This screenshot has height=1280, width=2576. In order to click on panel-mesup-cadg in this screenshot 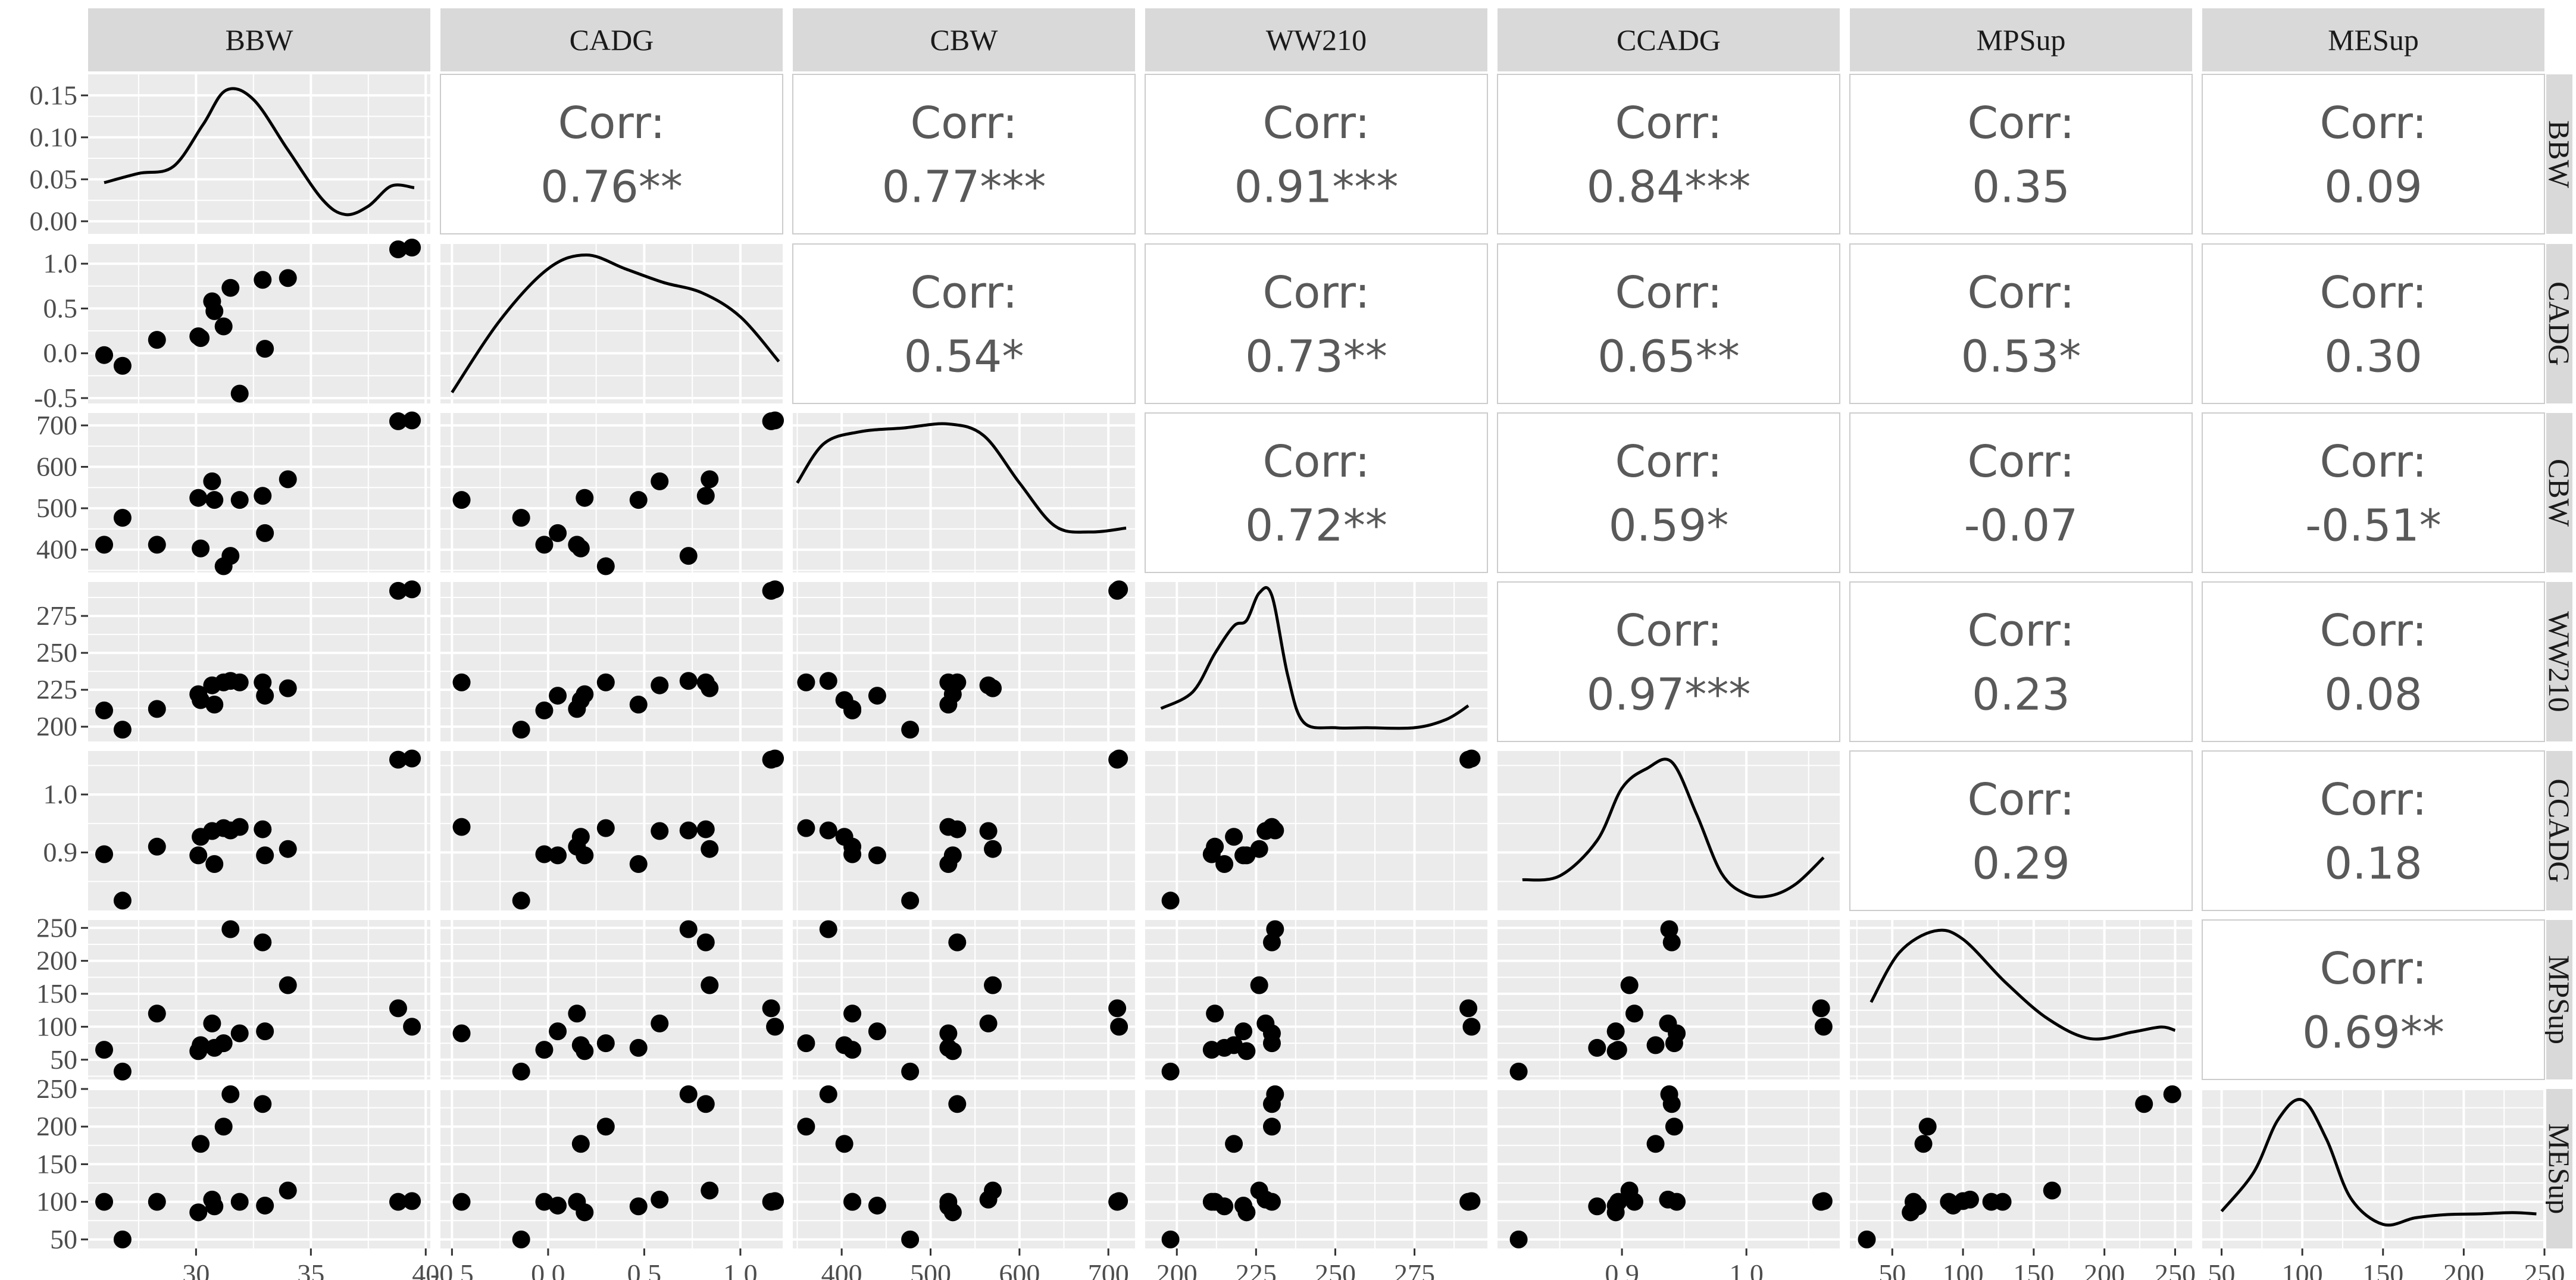, I will do `click(612, 1166)`.